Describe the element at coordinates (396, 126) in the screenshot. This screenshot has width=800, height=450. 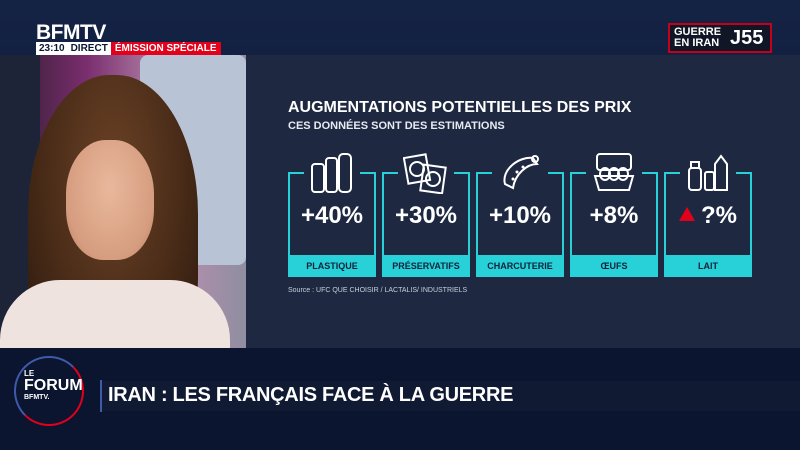
I see `infographic-subtitle: CES DONNÉES SONT DES ESTIMATIONS` at that location.